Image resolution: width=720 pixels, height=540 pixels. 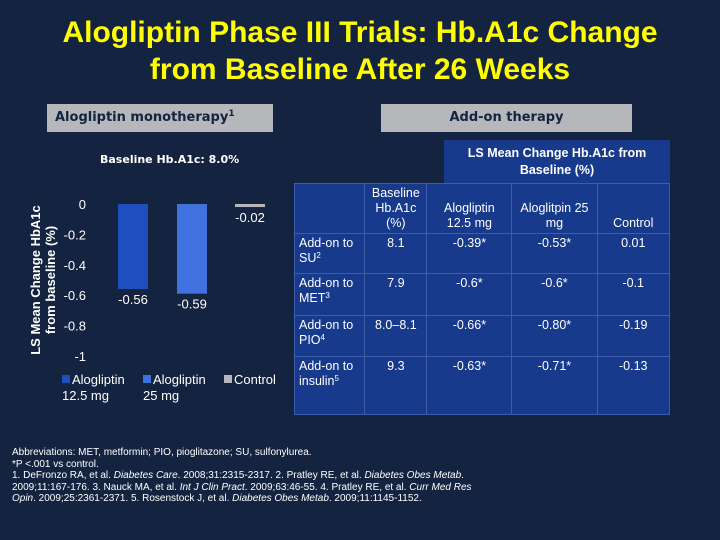 I want to click on data-label: -0.59, so click(x=192, y=304).